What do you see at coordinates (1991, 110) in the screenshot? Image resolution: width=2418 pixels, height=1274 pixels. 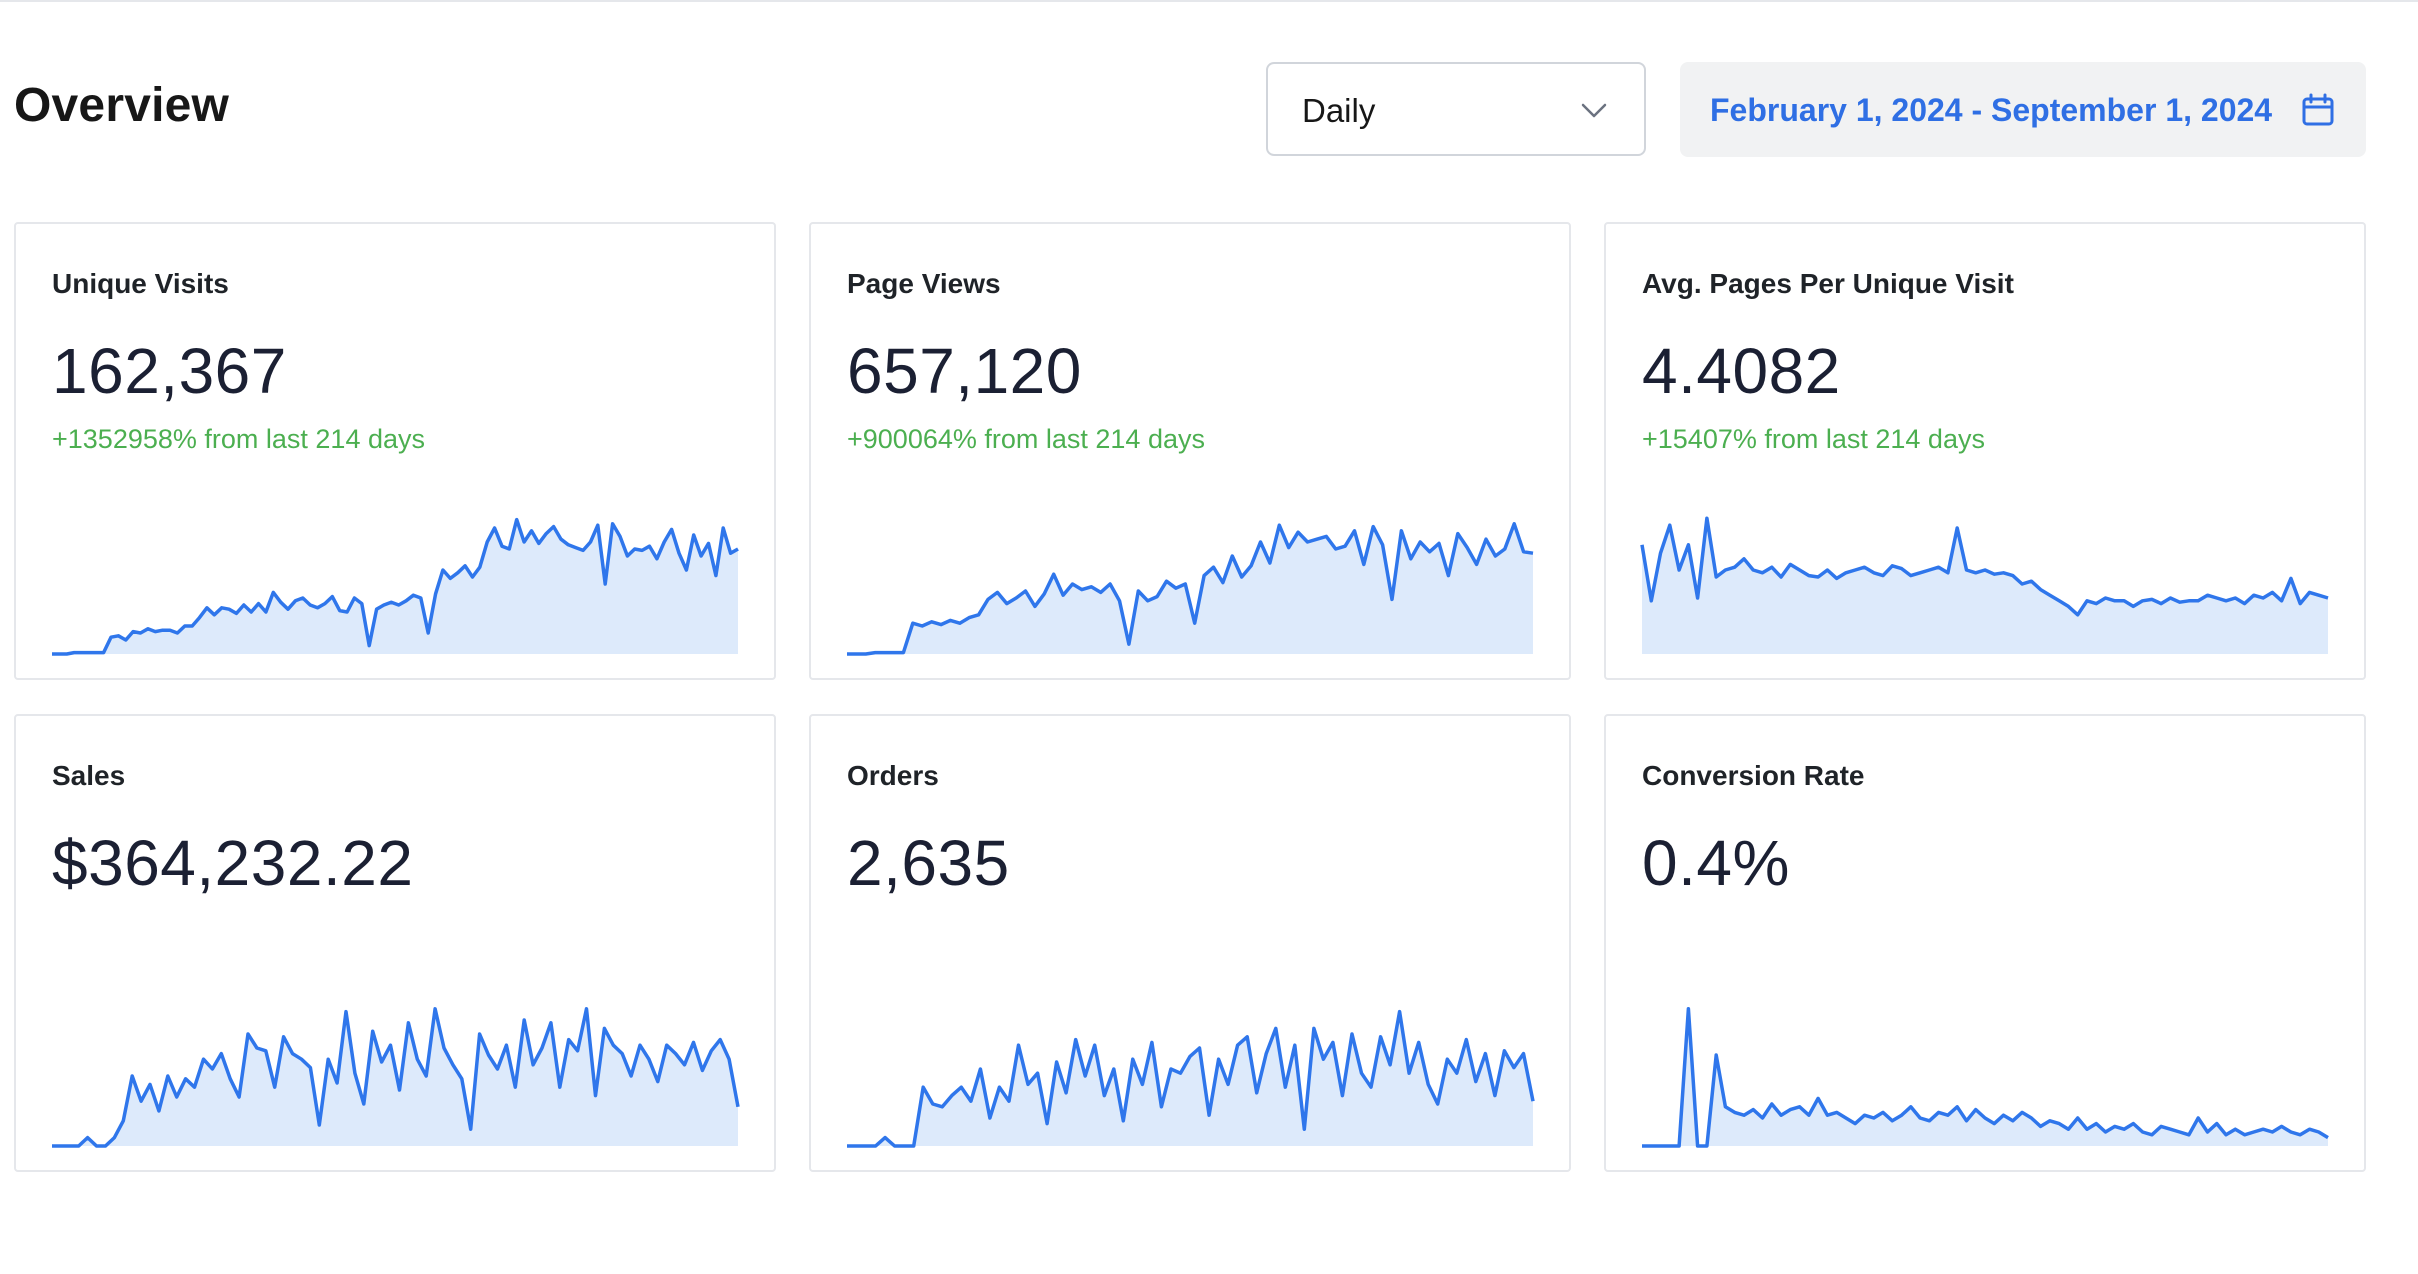 I see `date-range-label: February 1, 2024 - September 1, 2024` at bounding box center [1991, 110].